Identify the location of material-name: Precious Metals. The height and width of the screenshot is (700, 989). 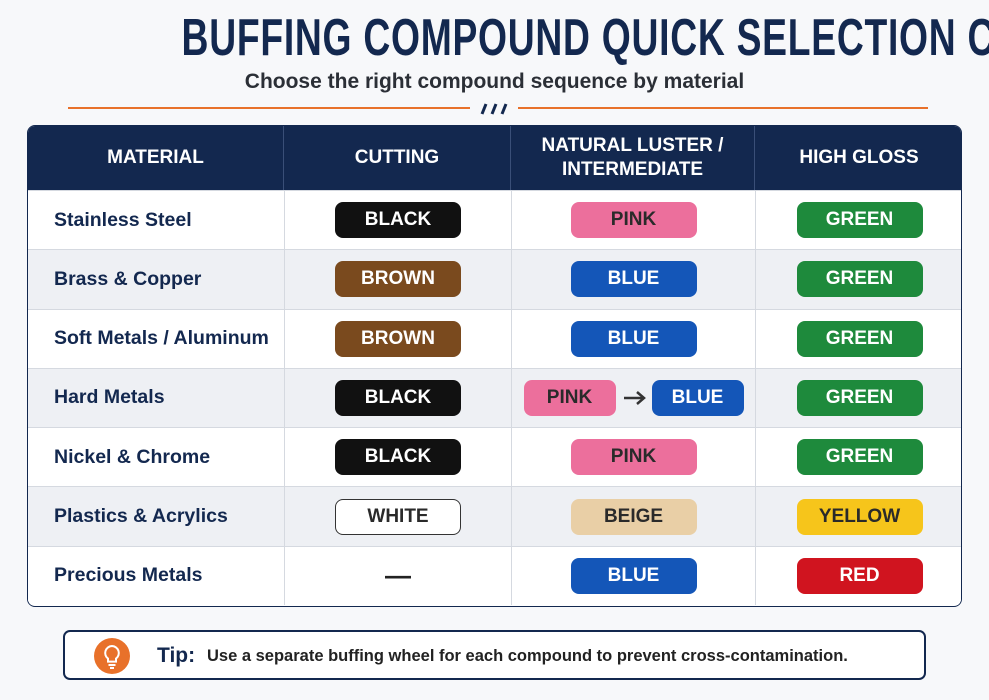
(128, 575).